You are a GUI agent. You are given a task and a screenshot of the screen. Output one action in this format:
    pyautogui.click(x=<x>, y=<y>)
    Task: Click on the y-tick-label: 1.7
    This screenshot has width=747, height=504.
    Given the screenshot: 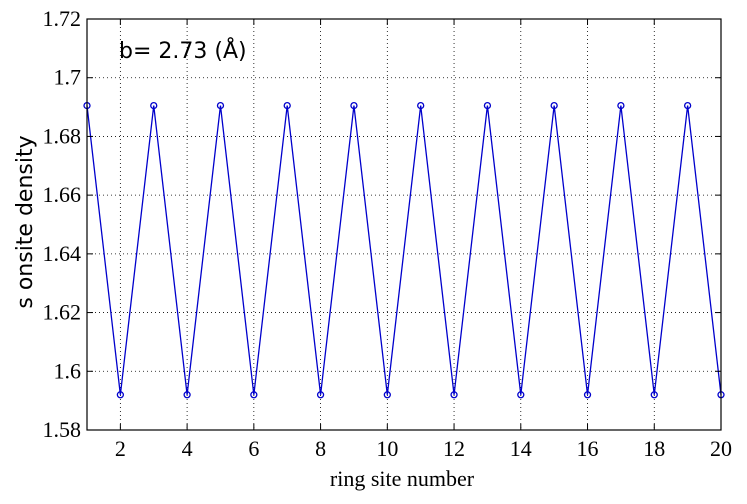 What is the action you would take?
    pyautogui.click(x=68, y=77)
    